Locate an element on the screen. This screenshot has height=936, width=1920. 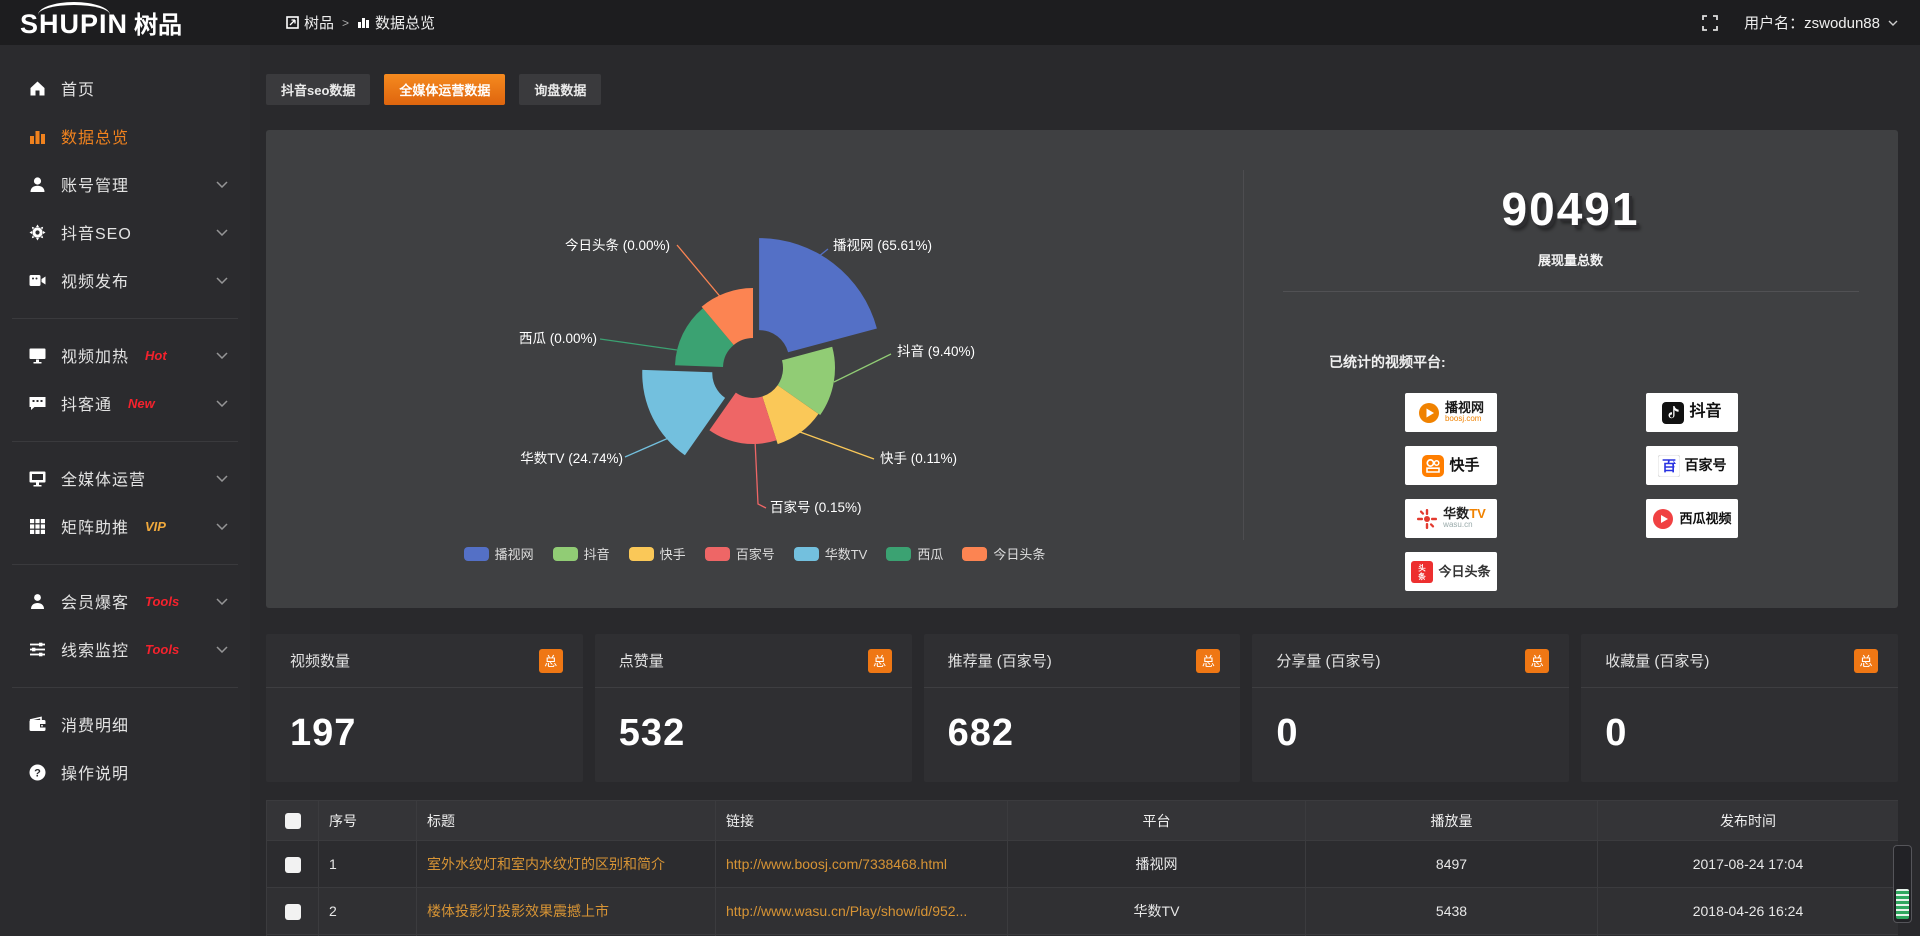
sidebar-item-tag: New is located at coordinates (141, 403).